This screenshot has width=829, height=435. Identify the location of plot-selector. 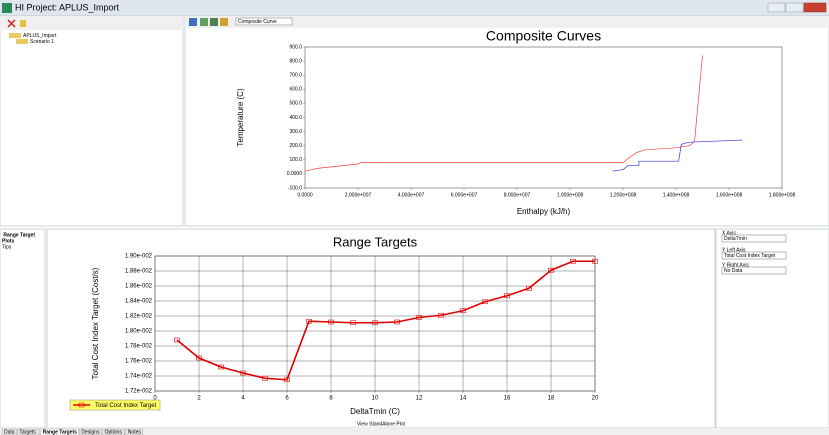
(264, 21).